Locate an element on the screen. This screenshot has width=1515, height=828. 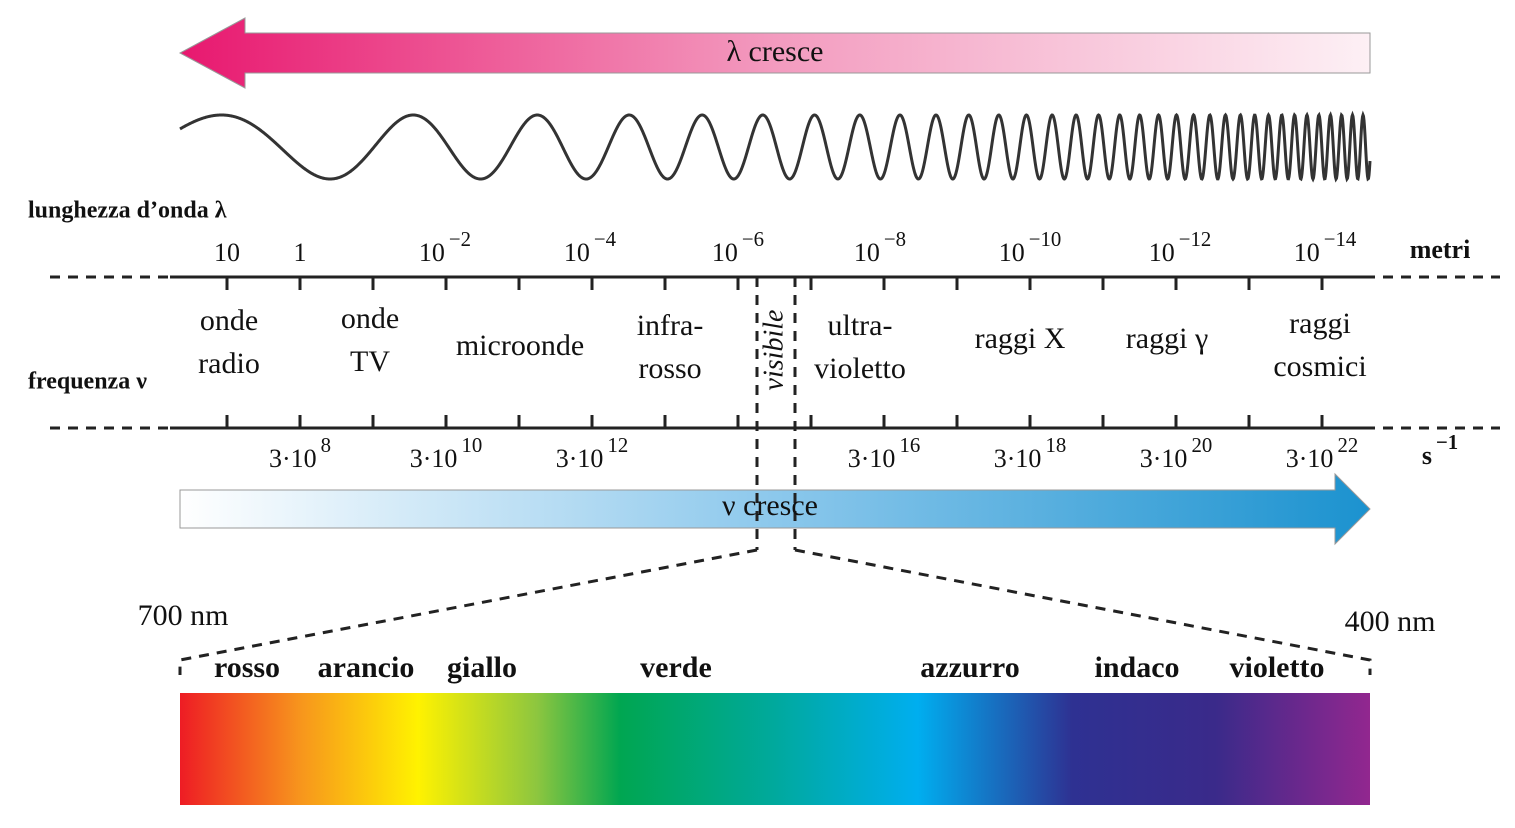
exponent: 18 is located at coordinates (1055, 445).